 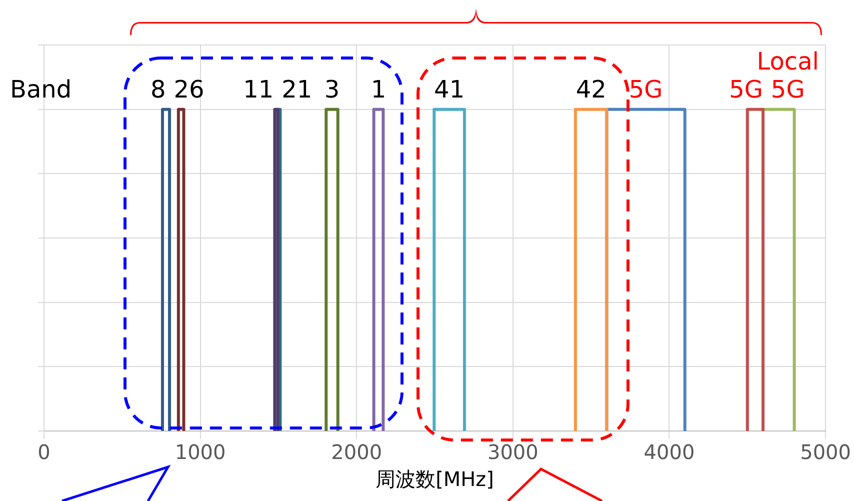 I want to click on text: Band, so click(x=41, y=89).